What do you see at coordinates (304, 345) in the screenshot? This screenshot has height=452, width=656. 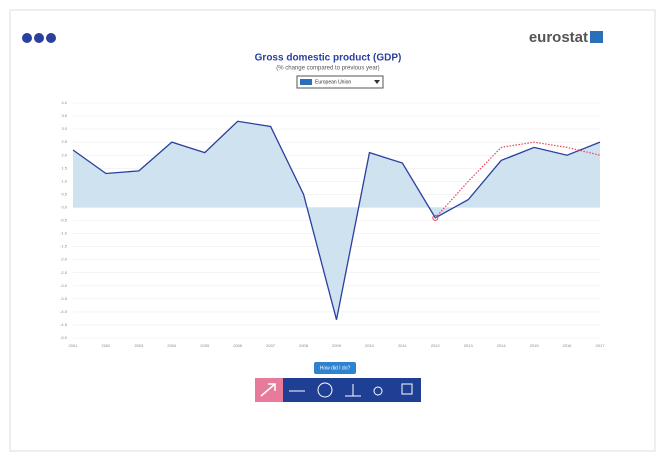 I see `x-tick-label: 2008` at bounding box center [304, 345].